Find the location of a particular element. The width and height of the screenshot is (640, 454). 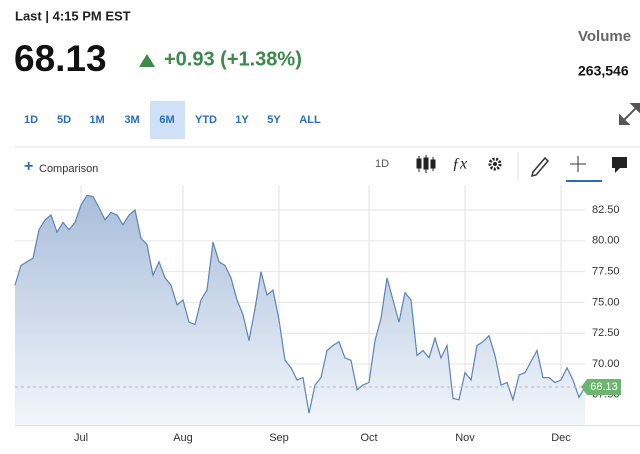

status: Last | 4:15 PM EST is located at coordinates (73, 15).